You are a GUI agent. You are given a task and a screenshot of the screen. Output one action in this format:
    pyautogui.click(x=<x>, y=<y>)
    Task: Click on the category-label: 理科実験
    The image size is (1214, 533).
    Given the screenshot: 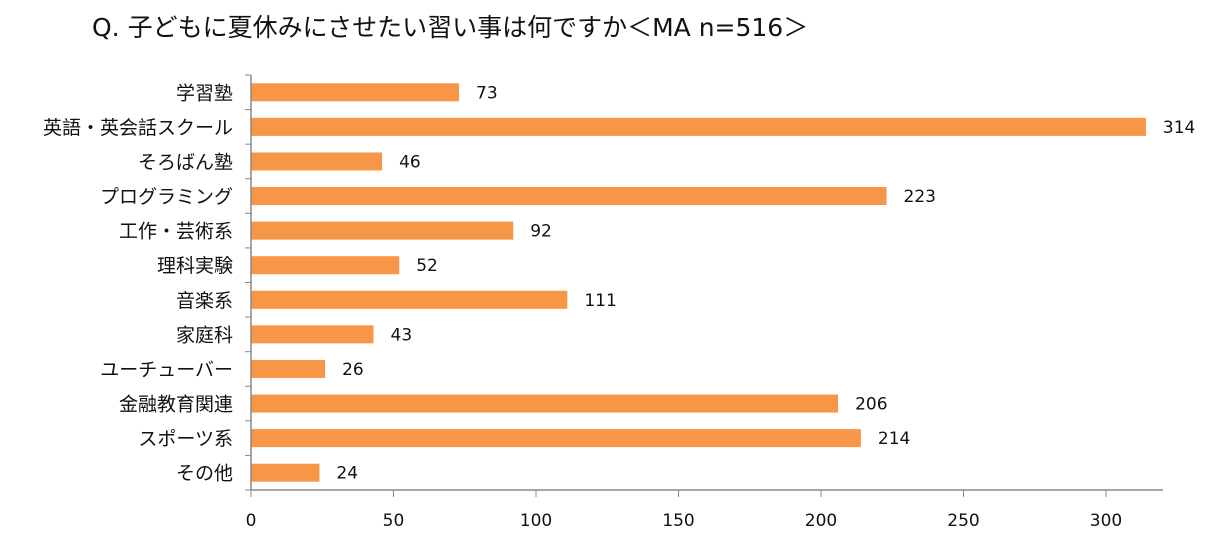 What is the action you would take?
    pyautogui.click(x=195, y=266)
    